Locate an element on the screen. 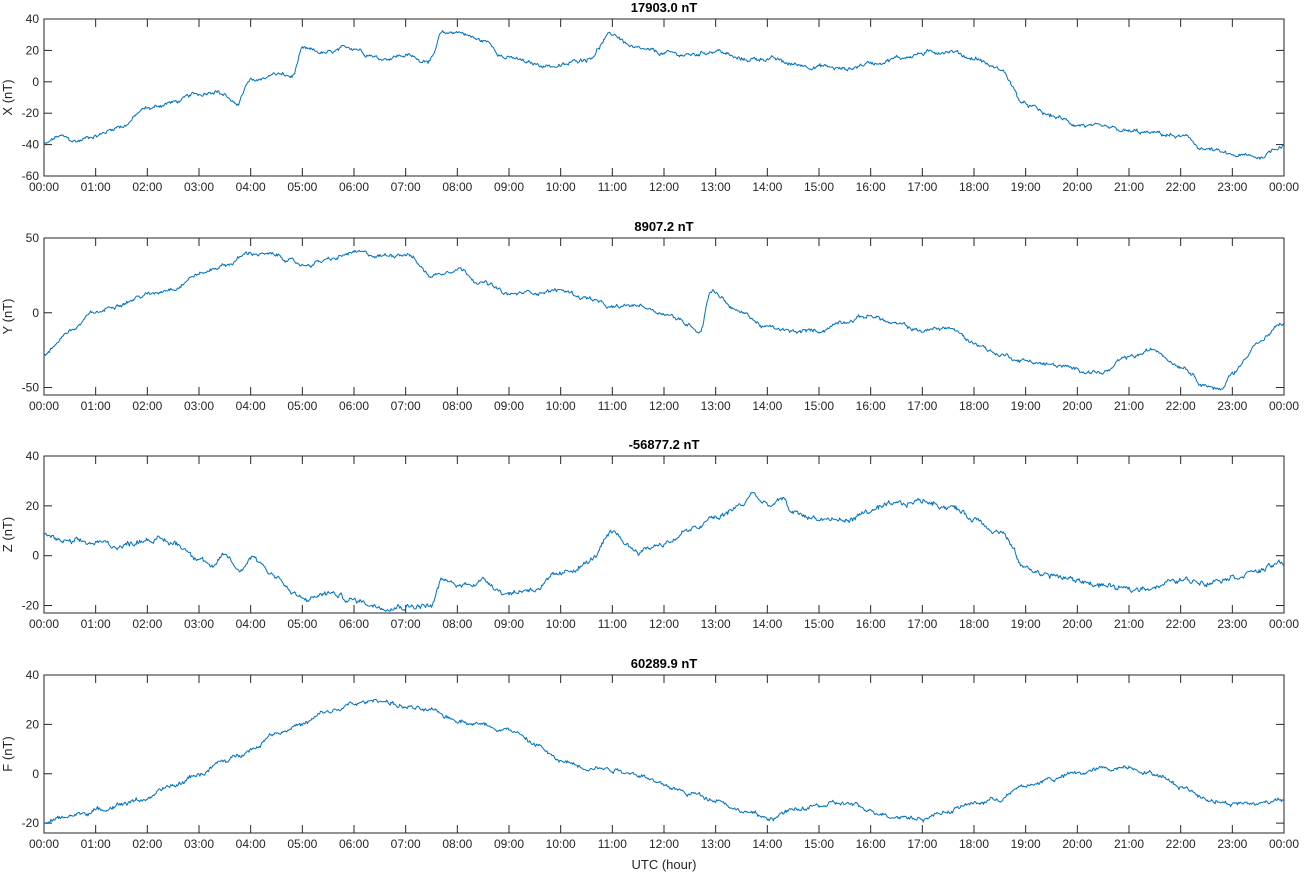 The image size is (1307, 872). y-axis-label: X (nT) is located at coordinates (7, 97).